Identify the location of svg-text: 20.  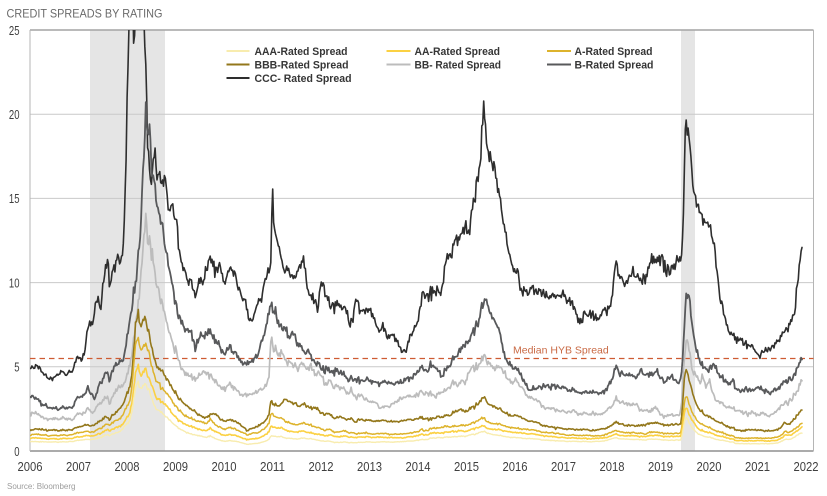
(14, 114).